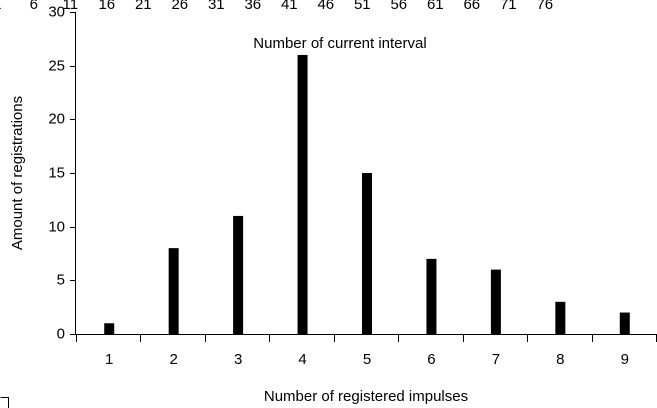 This screenshot has height=408, width=657. I want to click on y-axis-title: Amount of registrations, so click(17, 173).